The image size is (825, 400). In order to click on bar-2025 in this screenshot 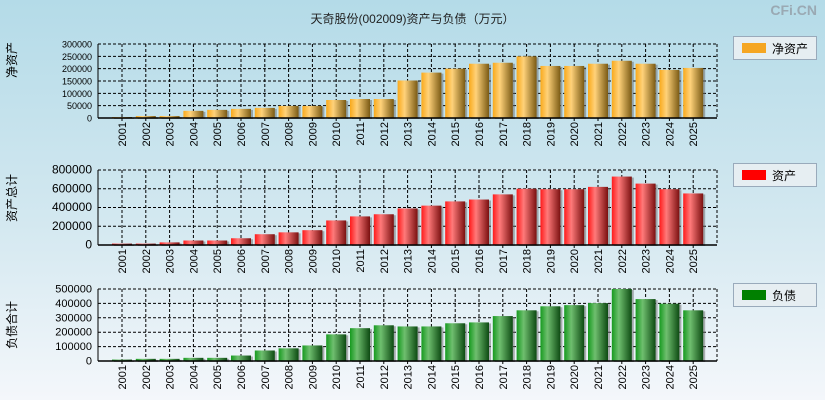, I will do `click(693, 219)`.